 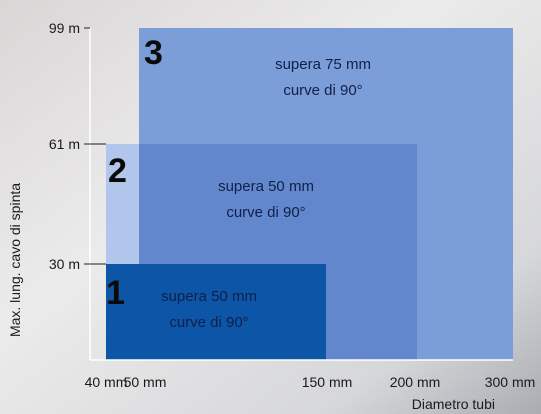 What do you see at coordinates (64, 264) in the screenshot?
I see `y-tick: 30 m` at bounding box center [64, 264].